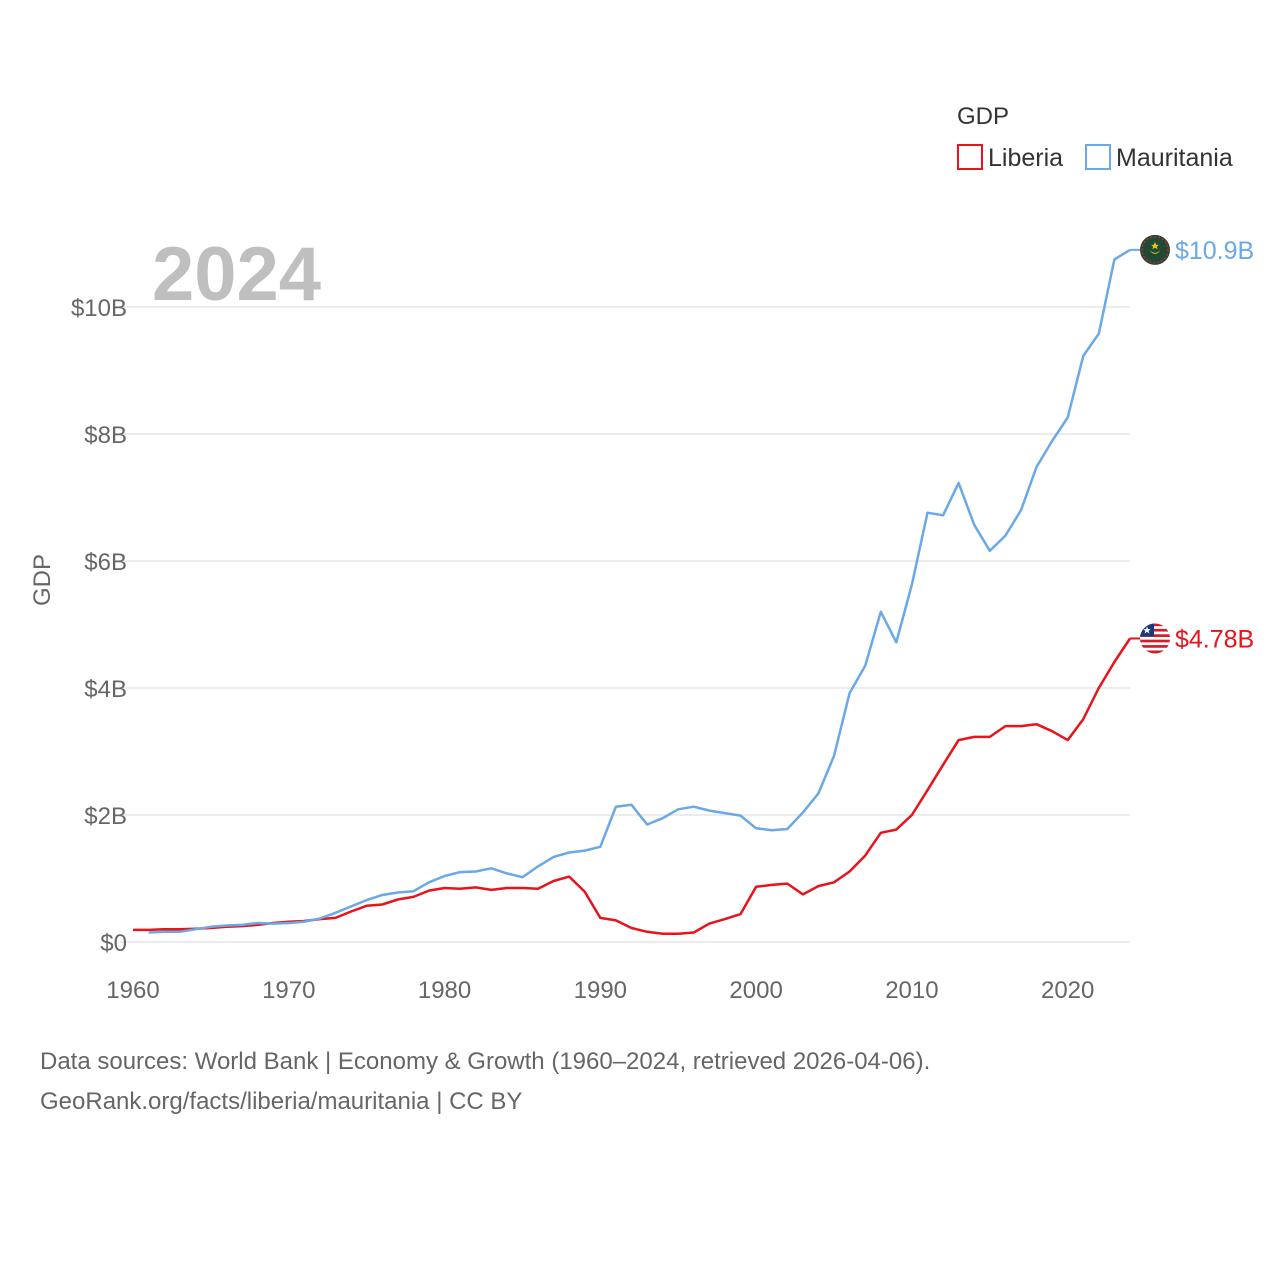 The width and height of the screenshot is (1280, 1280). I want to click on legend-item-mauritania: Mauritania, so click(1159, 158).